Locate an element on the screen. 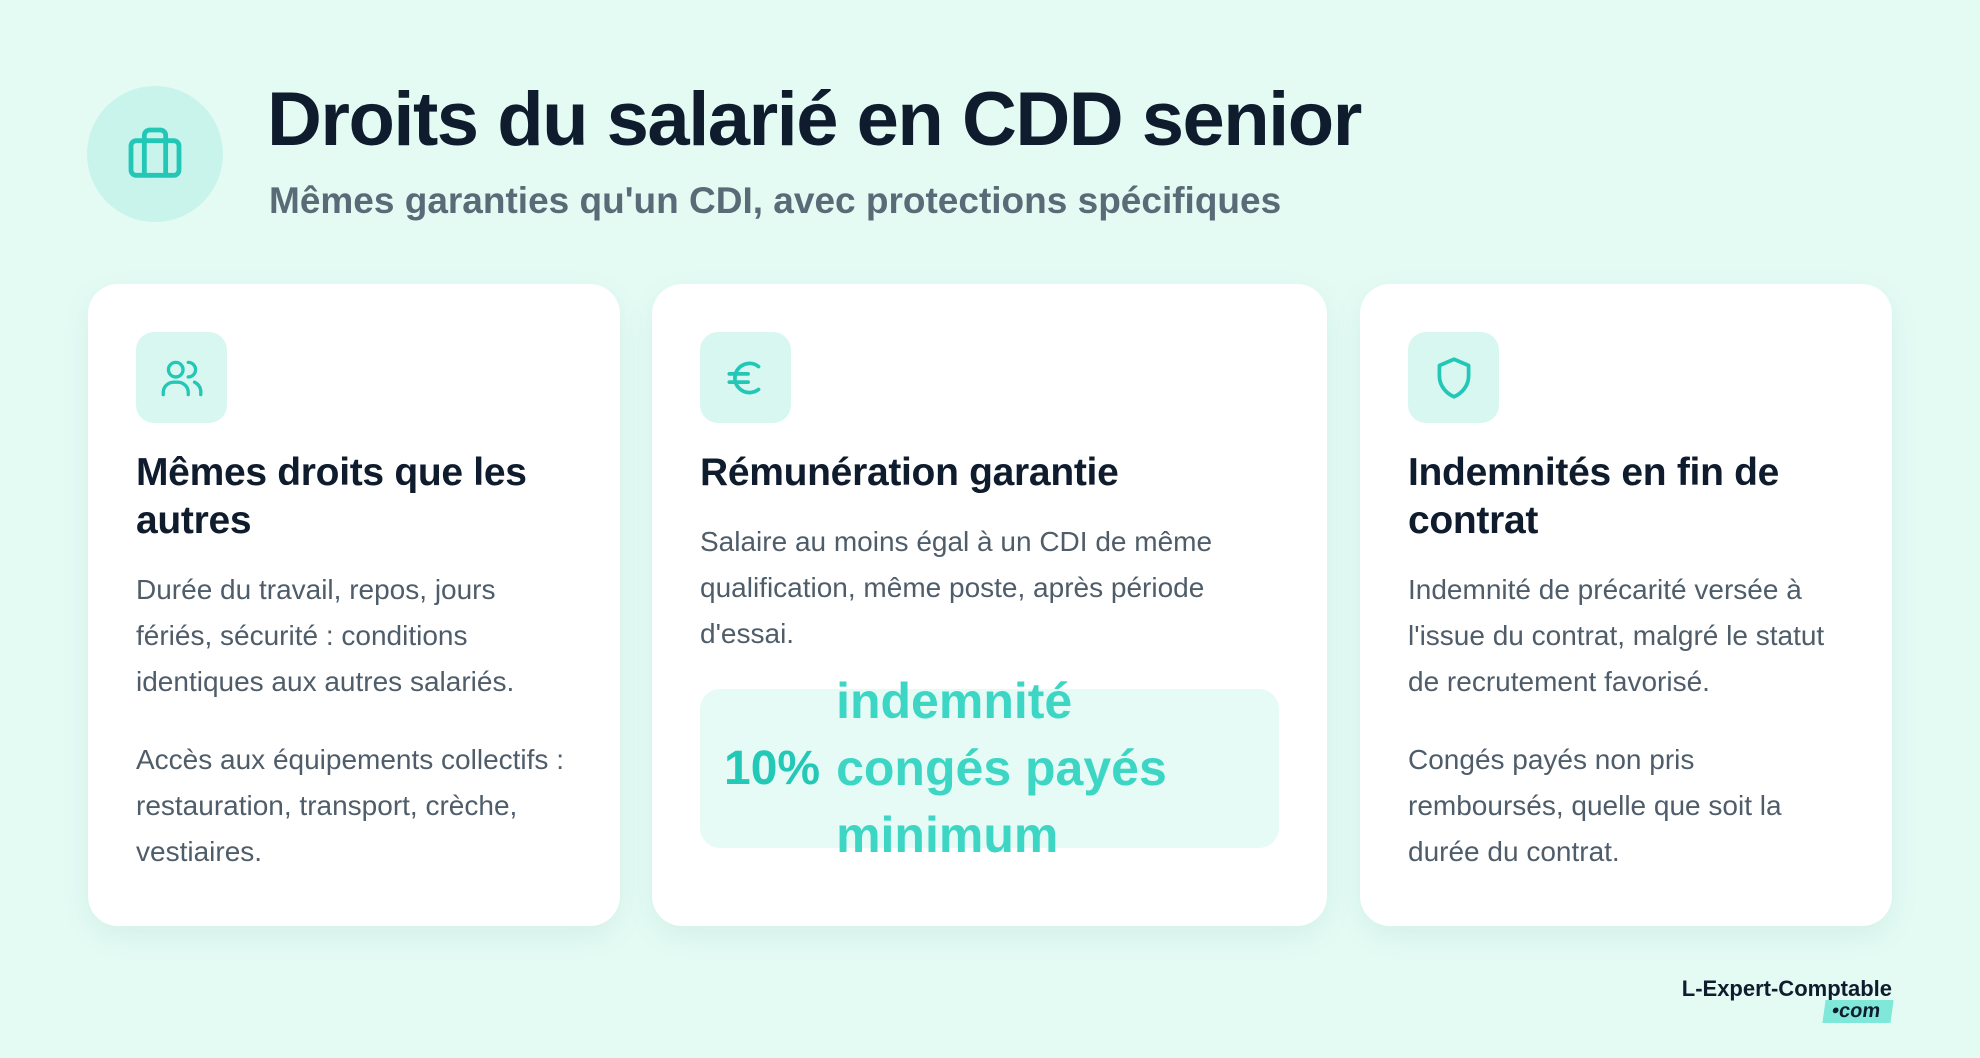  card-title: Rémunération garantie is located at coordinates (909, 472).